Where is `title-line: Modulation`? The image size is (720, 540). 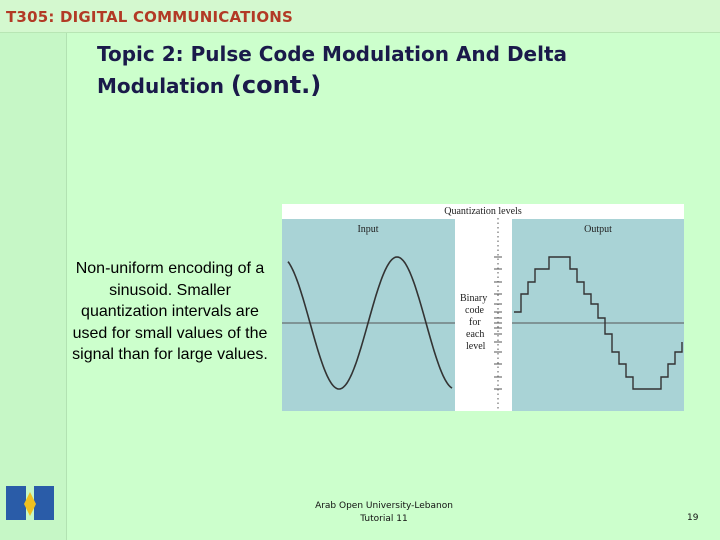
title-line: Modulation is located at coordinates (160, 86).